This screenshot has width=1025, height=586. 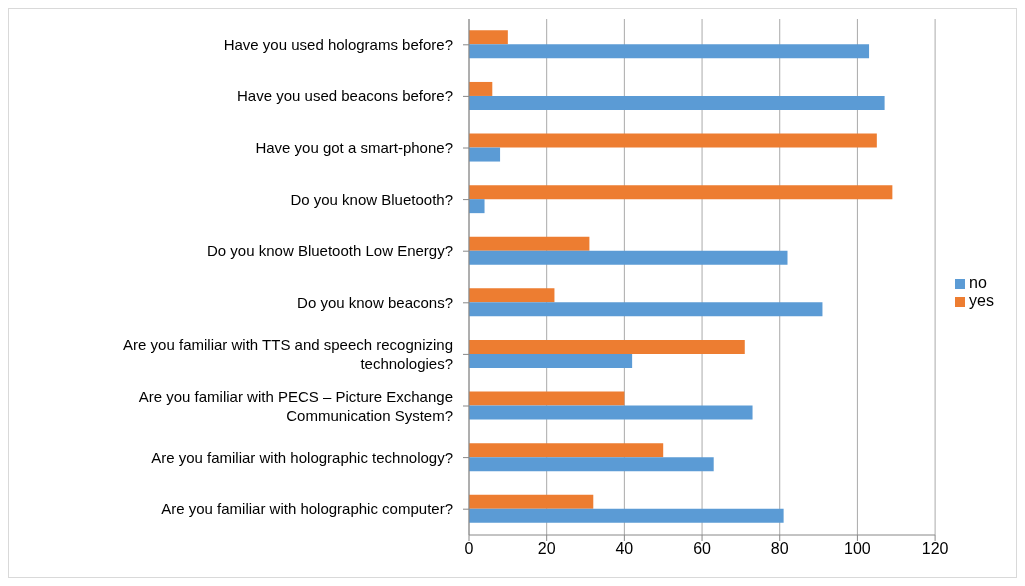 I want to click on legend-label: yes, so click(x=981, y=300).